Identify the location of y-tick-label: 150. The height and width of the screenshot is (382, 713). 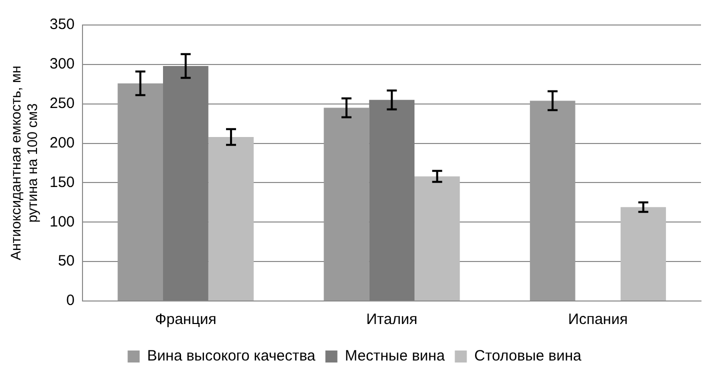
(62, 182).